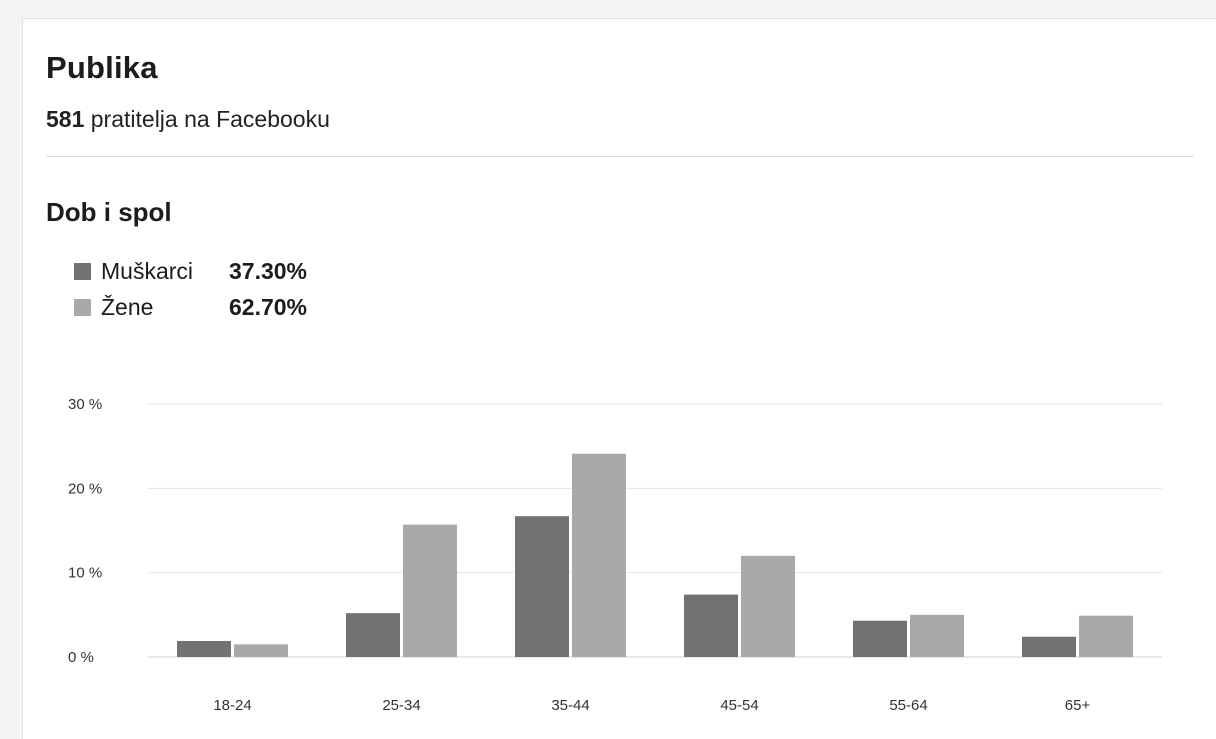  What do you see at coordinates (109, 212) in the screenshot?
I see `section-title: Dob i spol` at bounding box center [109, 212].